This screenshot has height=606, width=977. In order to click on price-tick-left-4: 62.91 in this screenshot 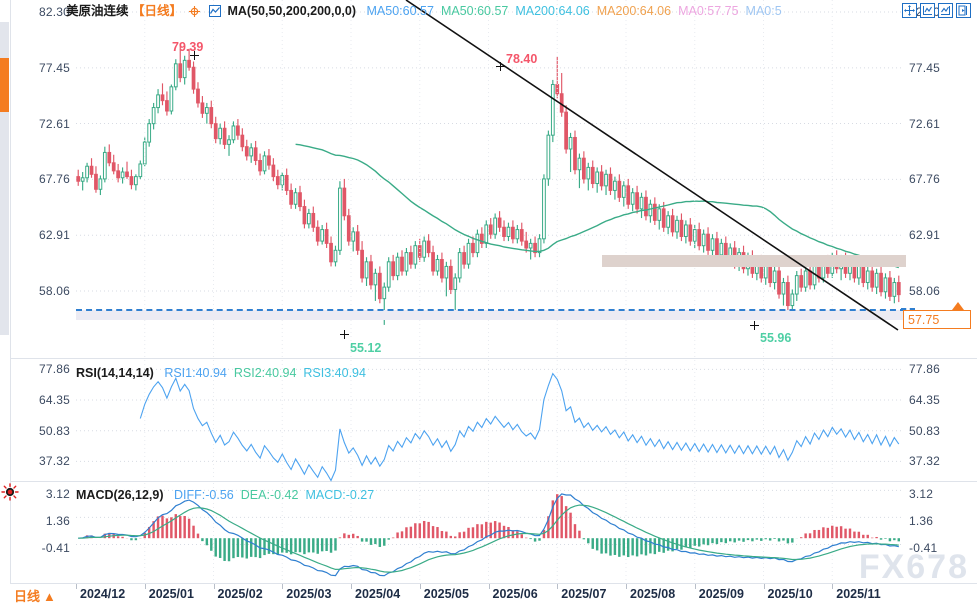, I will do `click(54, 235)`.